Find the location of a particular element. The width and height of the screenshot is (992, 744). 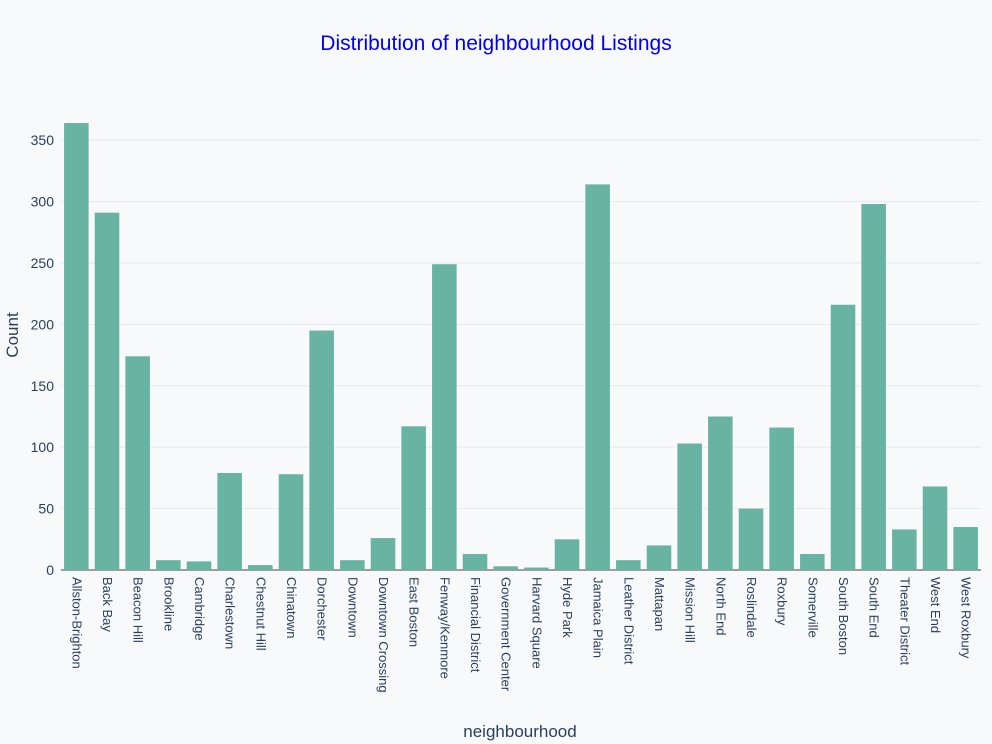

bar-east-boston is located at coordinates (413, 498).